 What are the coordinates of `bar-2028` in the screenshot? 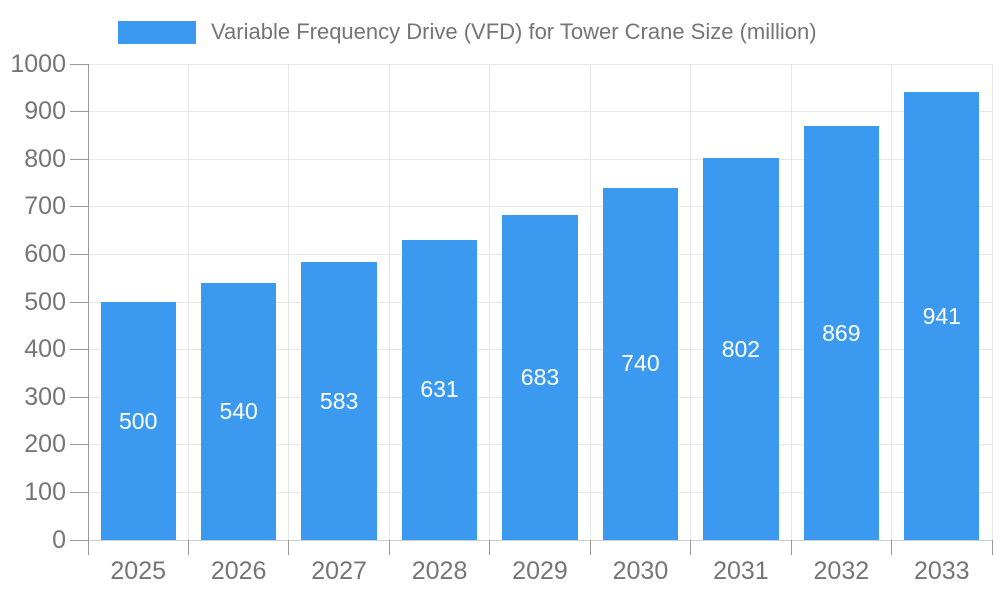 It's located at (439, 389).